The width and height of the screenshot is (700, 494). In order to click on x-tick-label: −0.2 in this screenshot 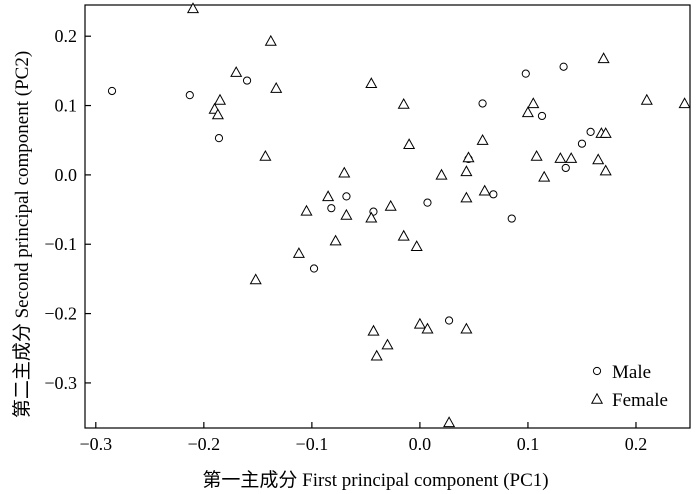, I will do `click(204, 444)`.